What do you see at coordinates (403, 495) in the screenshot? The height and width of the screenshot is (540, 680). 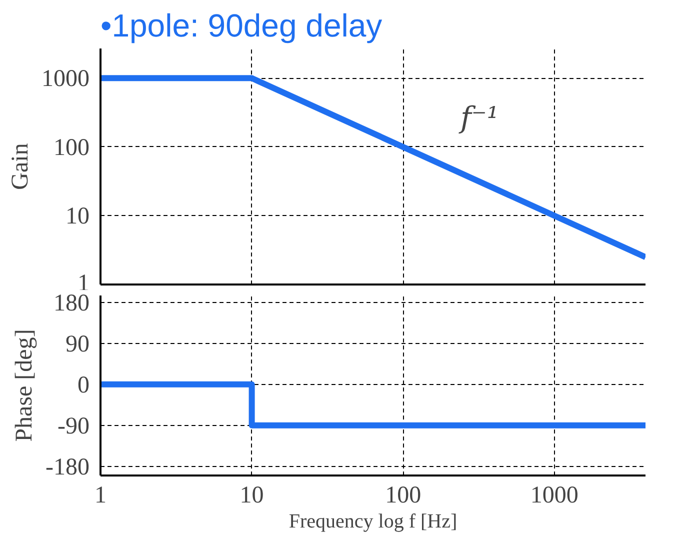 I see `x-tick-label: 100` at bounding box center [403, 495].